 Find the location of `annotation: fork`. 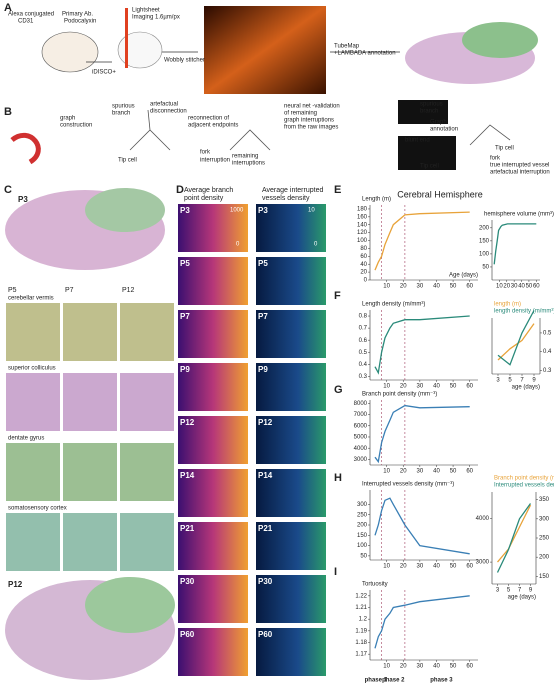

annotation: fork is located at coordinates (205, 153).